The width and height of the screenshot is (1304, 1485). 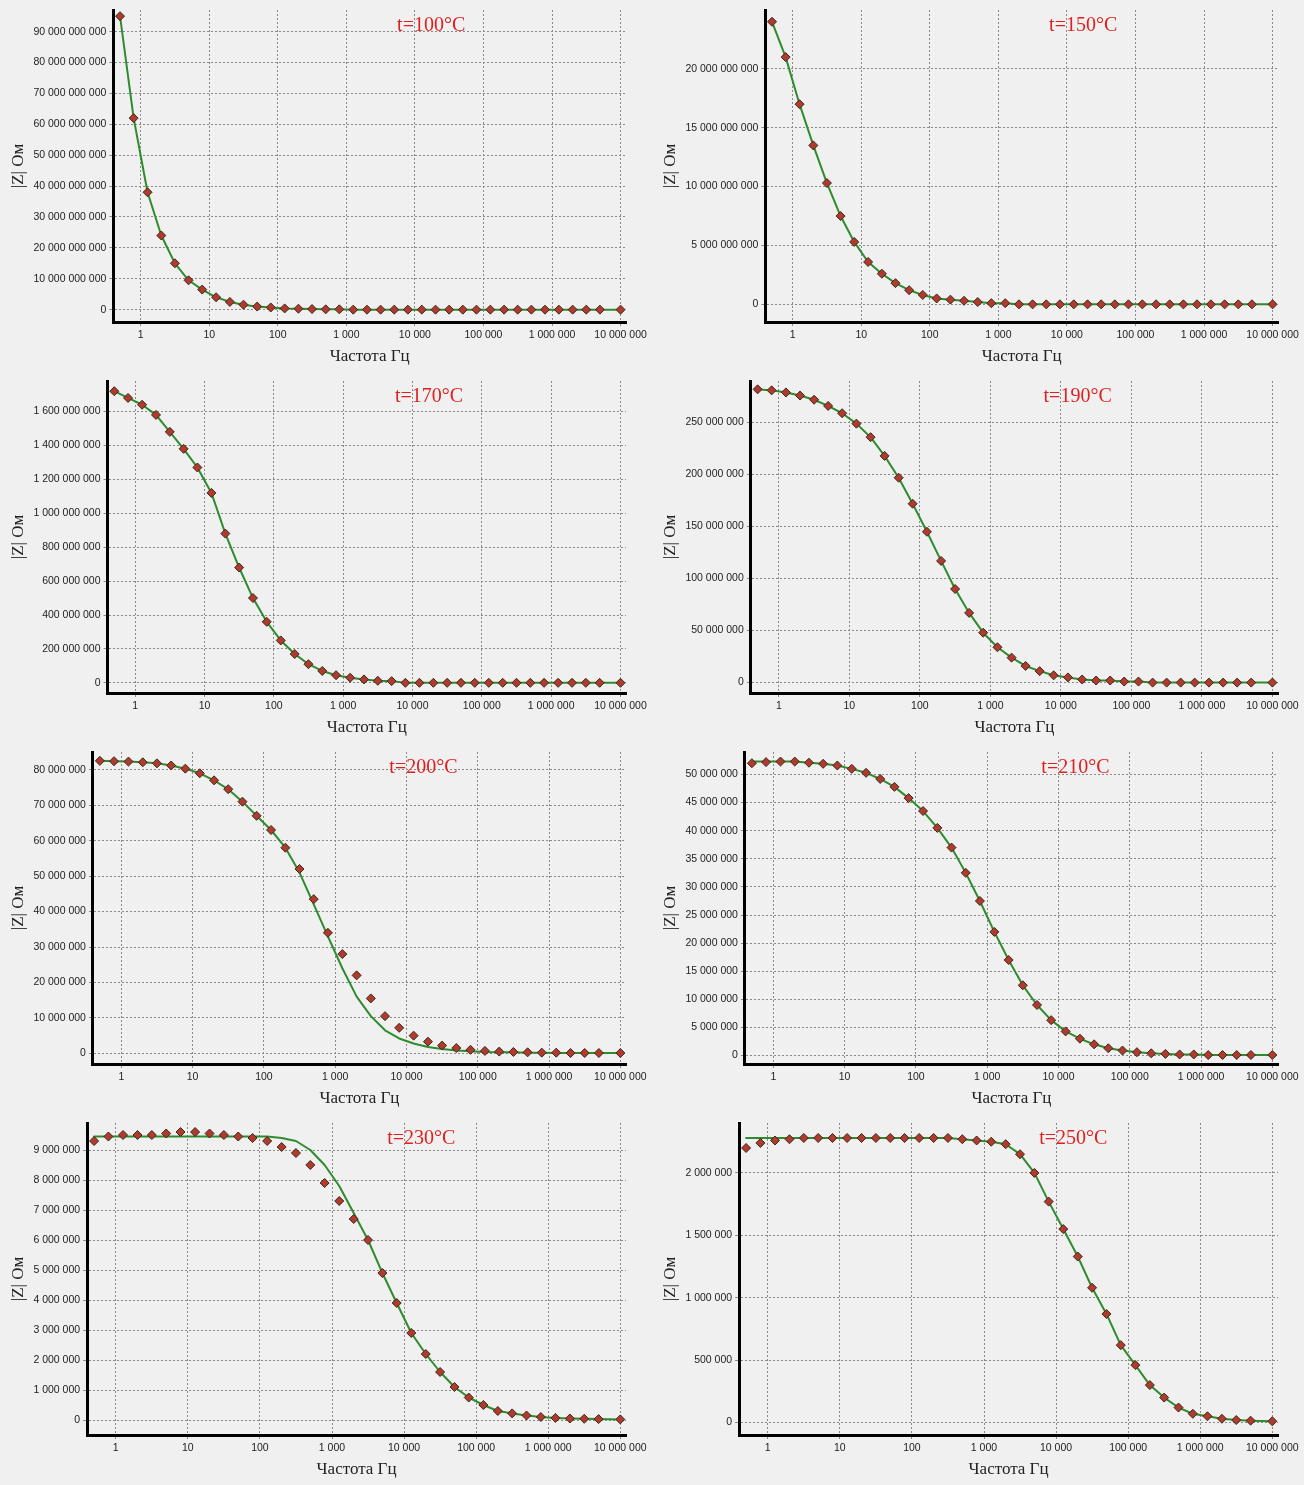 What do you see at coordinates (669, 908) in the screenshot?
I see `y-axis-title: |Z| Ом` at bounding box center [669, 908].